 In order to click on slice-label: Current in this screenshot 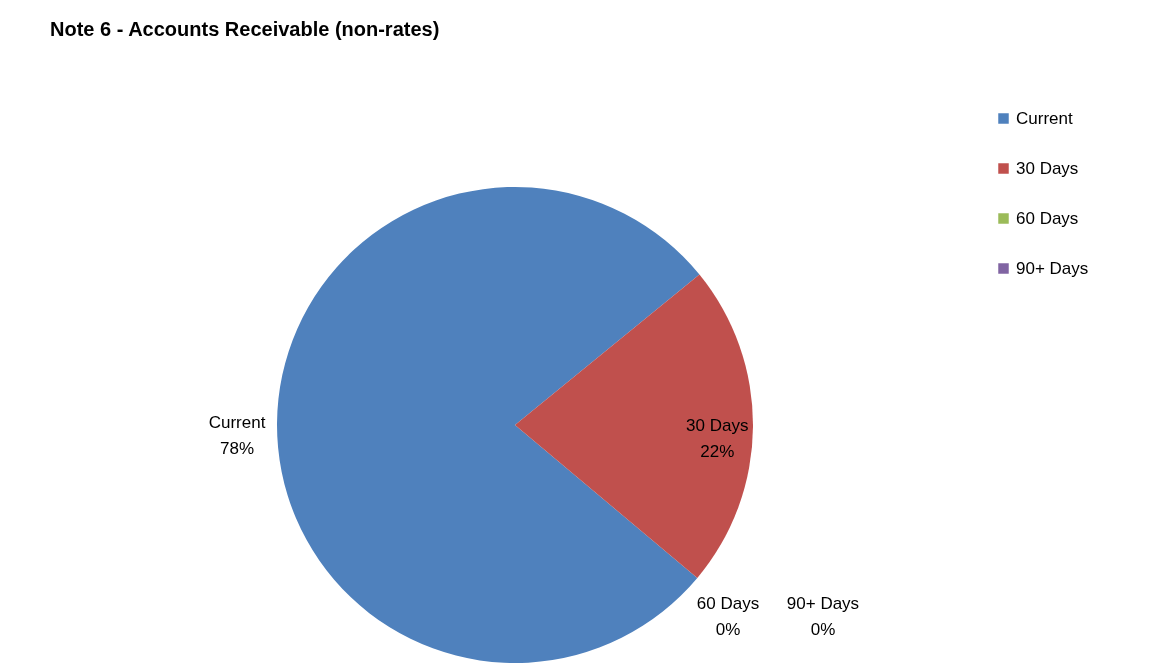, I will do `click(237, 423)`.